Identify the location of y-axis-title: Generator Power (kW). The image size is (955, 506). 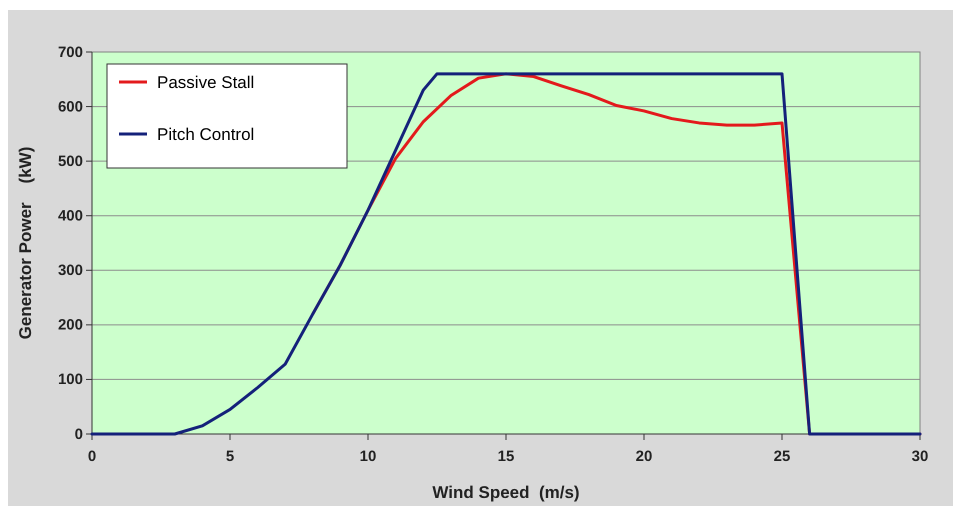
(25, 243).